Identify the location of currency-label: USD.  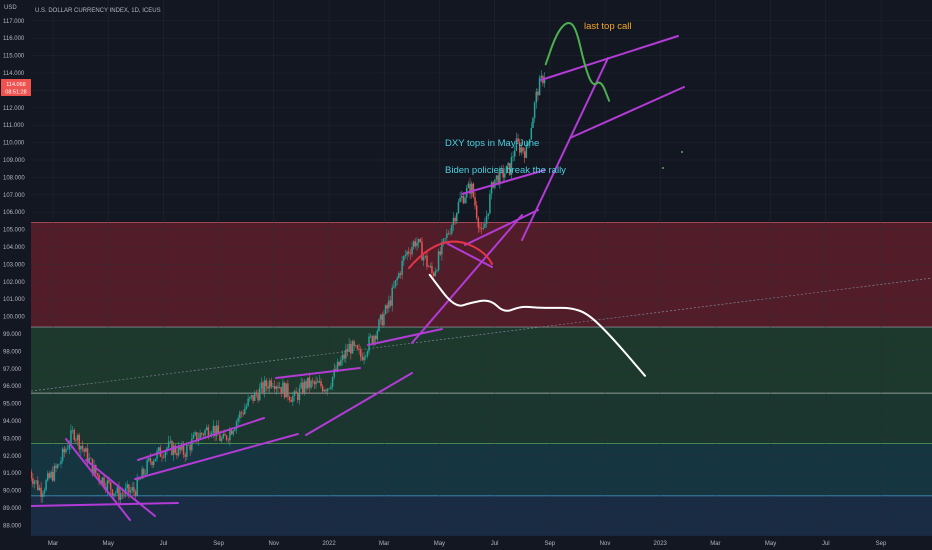
(10, 8).